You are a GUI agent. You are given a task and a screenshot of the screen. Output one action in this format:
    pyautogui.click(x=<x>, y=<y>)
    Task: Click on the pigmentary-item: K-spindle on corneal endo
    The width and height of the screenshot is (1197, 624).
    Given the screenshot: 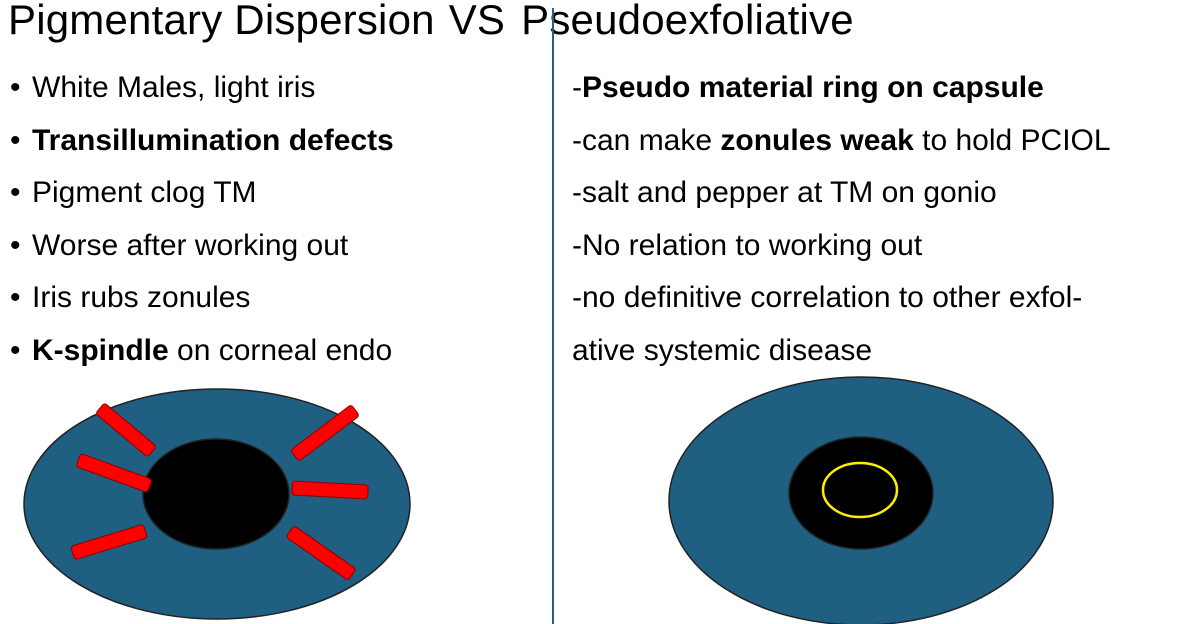 What is the action you would take?
    pyautogui.click(x=202, y=351)
    